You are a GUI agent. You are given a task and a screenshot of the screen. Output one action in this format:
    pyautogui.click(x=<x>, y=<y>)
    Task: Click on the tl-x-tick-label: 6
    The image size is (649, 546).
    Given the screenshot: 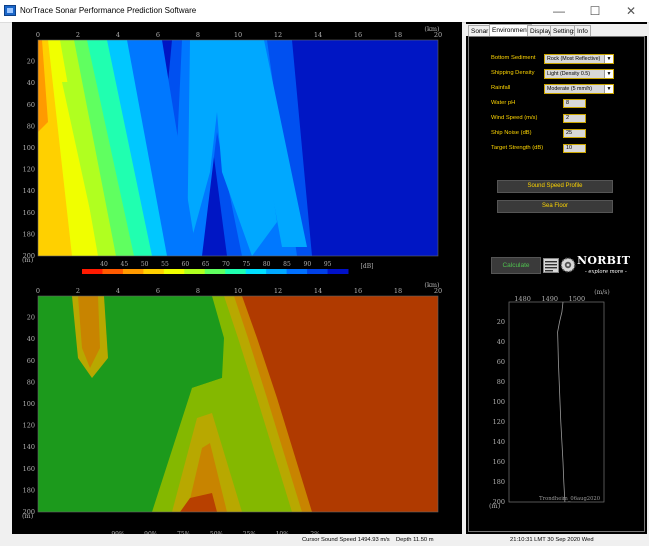 What is the action you would take?
    pyautogui.click(x=158, y=35)
    